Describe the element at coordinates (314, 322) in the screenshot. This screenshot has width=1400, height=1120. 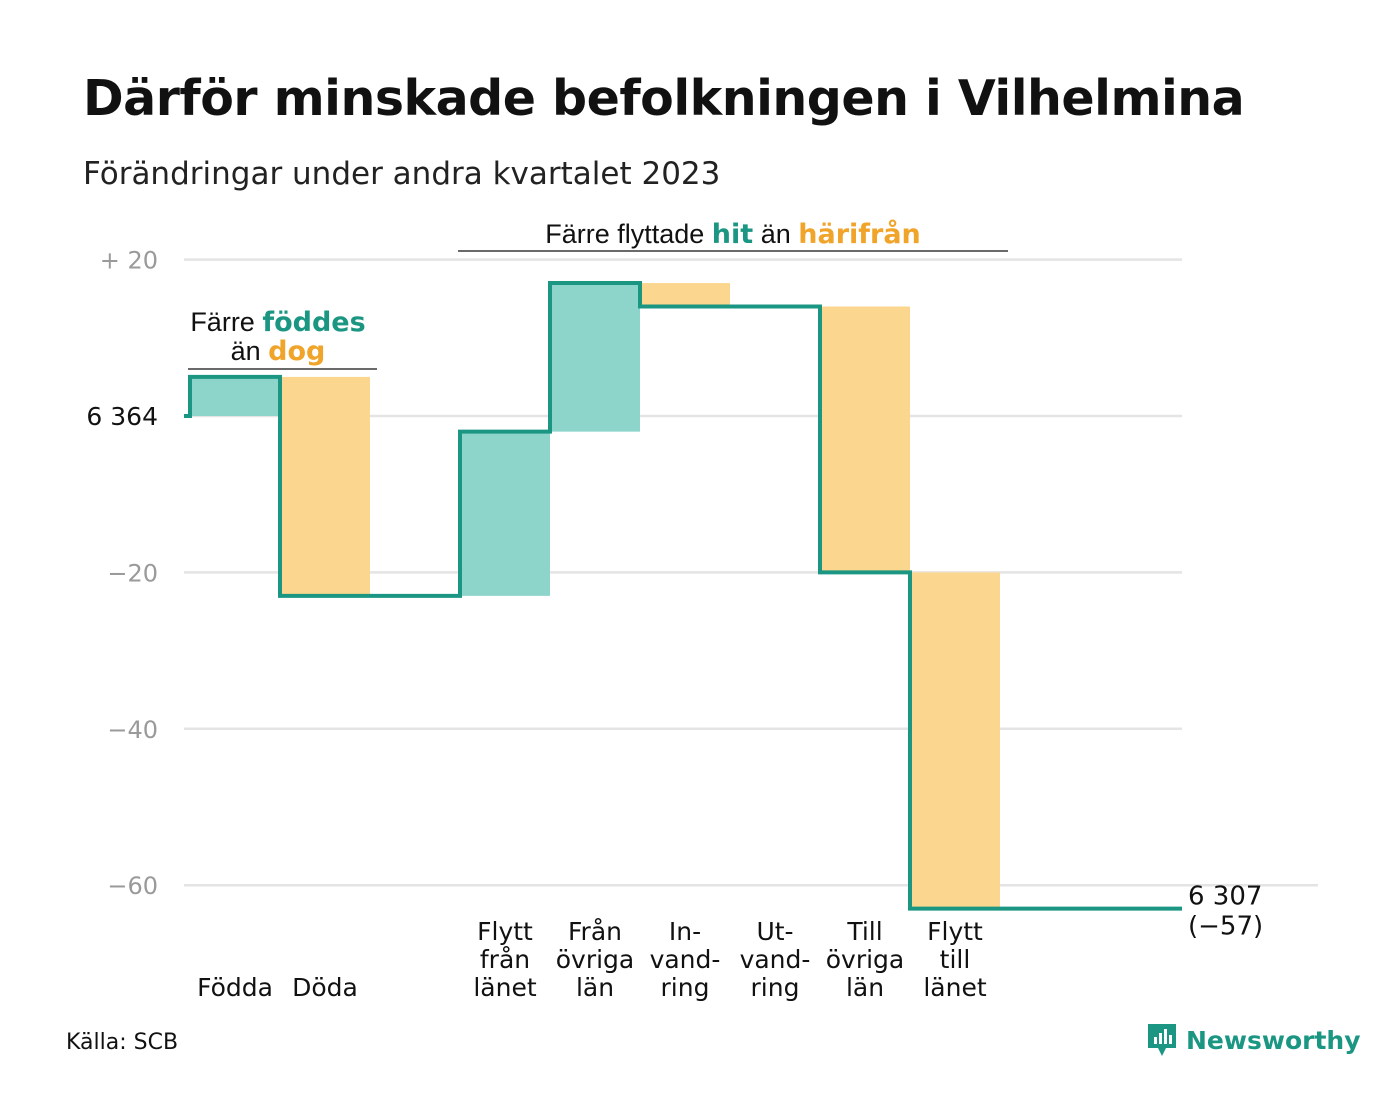
I see `annotation-births-highlight: föddes` at that location.